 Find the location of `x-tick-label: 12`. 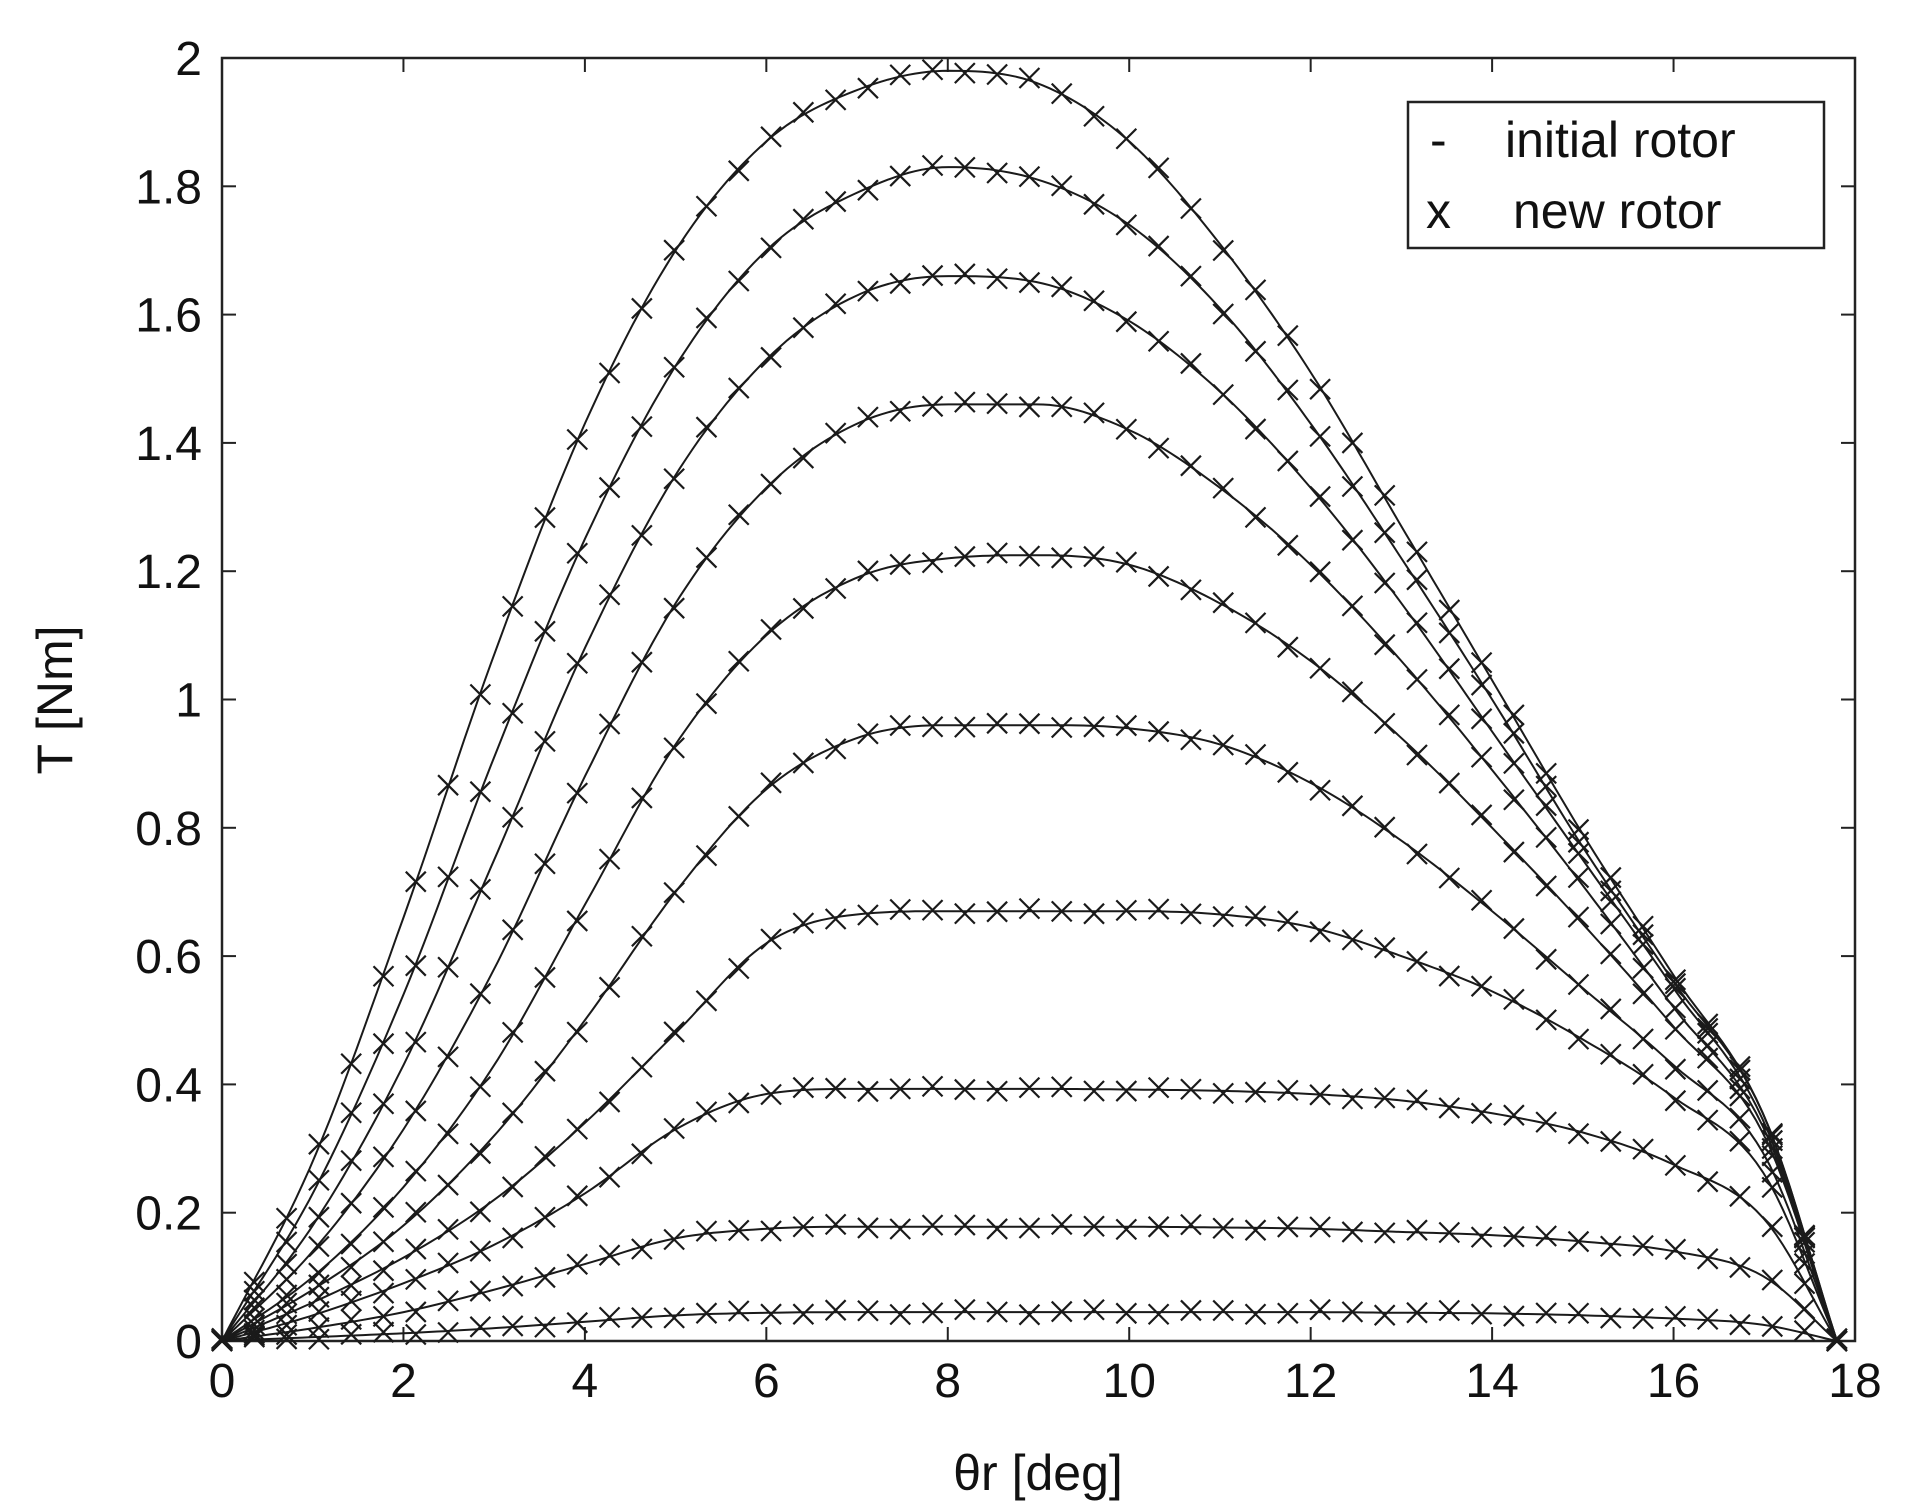

x-tick-label: 12 is located at coordinates (1310, 1381).